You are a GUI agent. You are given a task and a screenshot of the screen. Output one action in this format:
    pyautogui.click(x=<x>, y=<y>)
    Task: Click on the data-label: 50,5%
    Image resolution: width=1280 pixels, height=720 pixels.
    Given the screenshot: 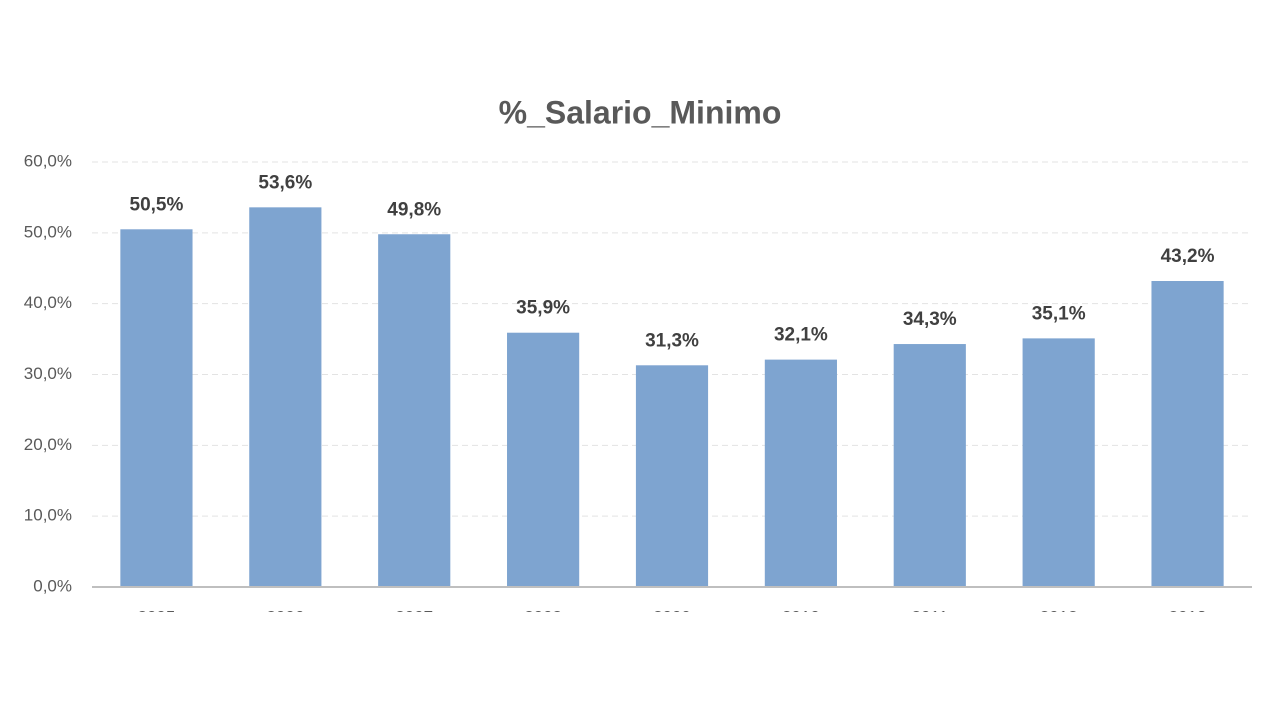 What is the action you would take?
    pyautogui.click(x=157, y=204)
    